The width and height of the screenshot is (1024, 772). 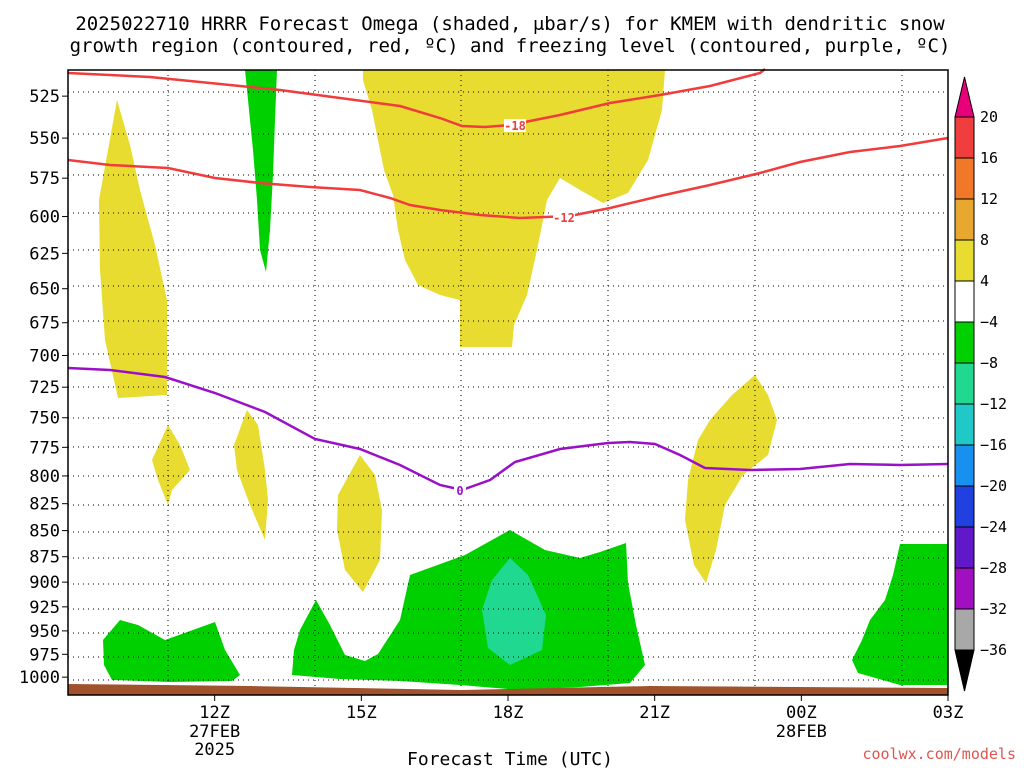 I want to click on y-tick-label: 725, so click(x=44, y=388).